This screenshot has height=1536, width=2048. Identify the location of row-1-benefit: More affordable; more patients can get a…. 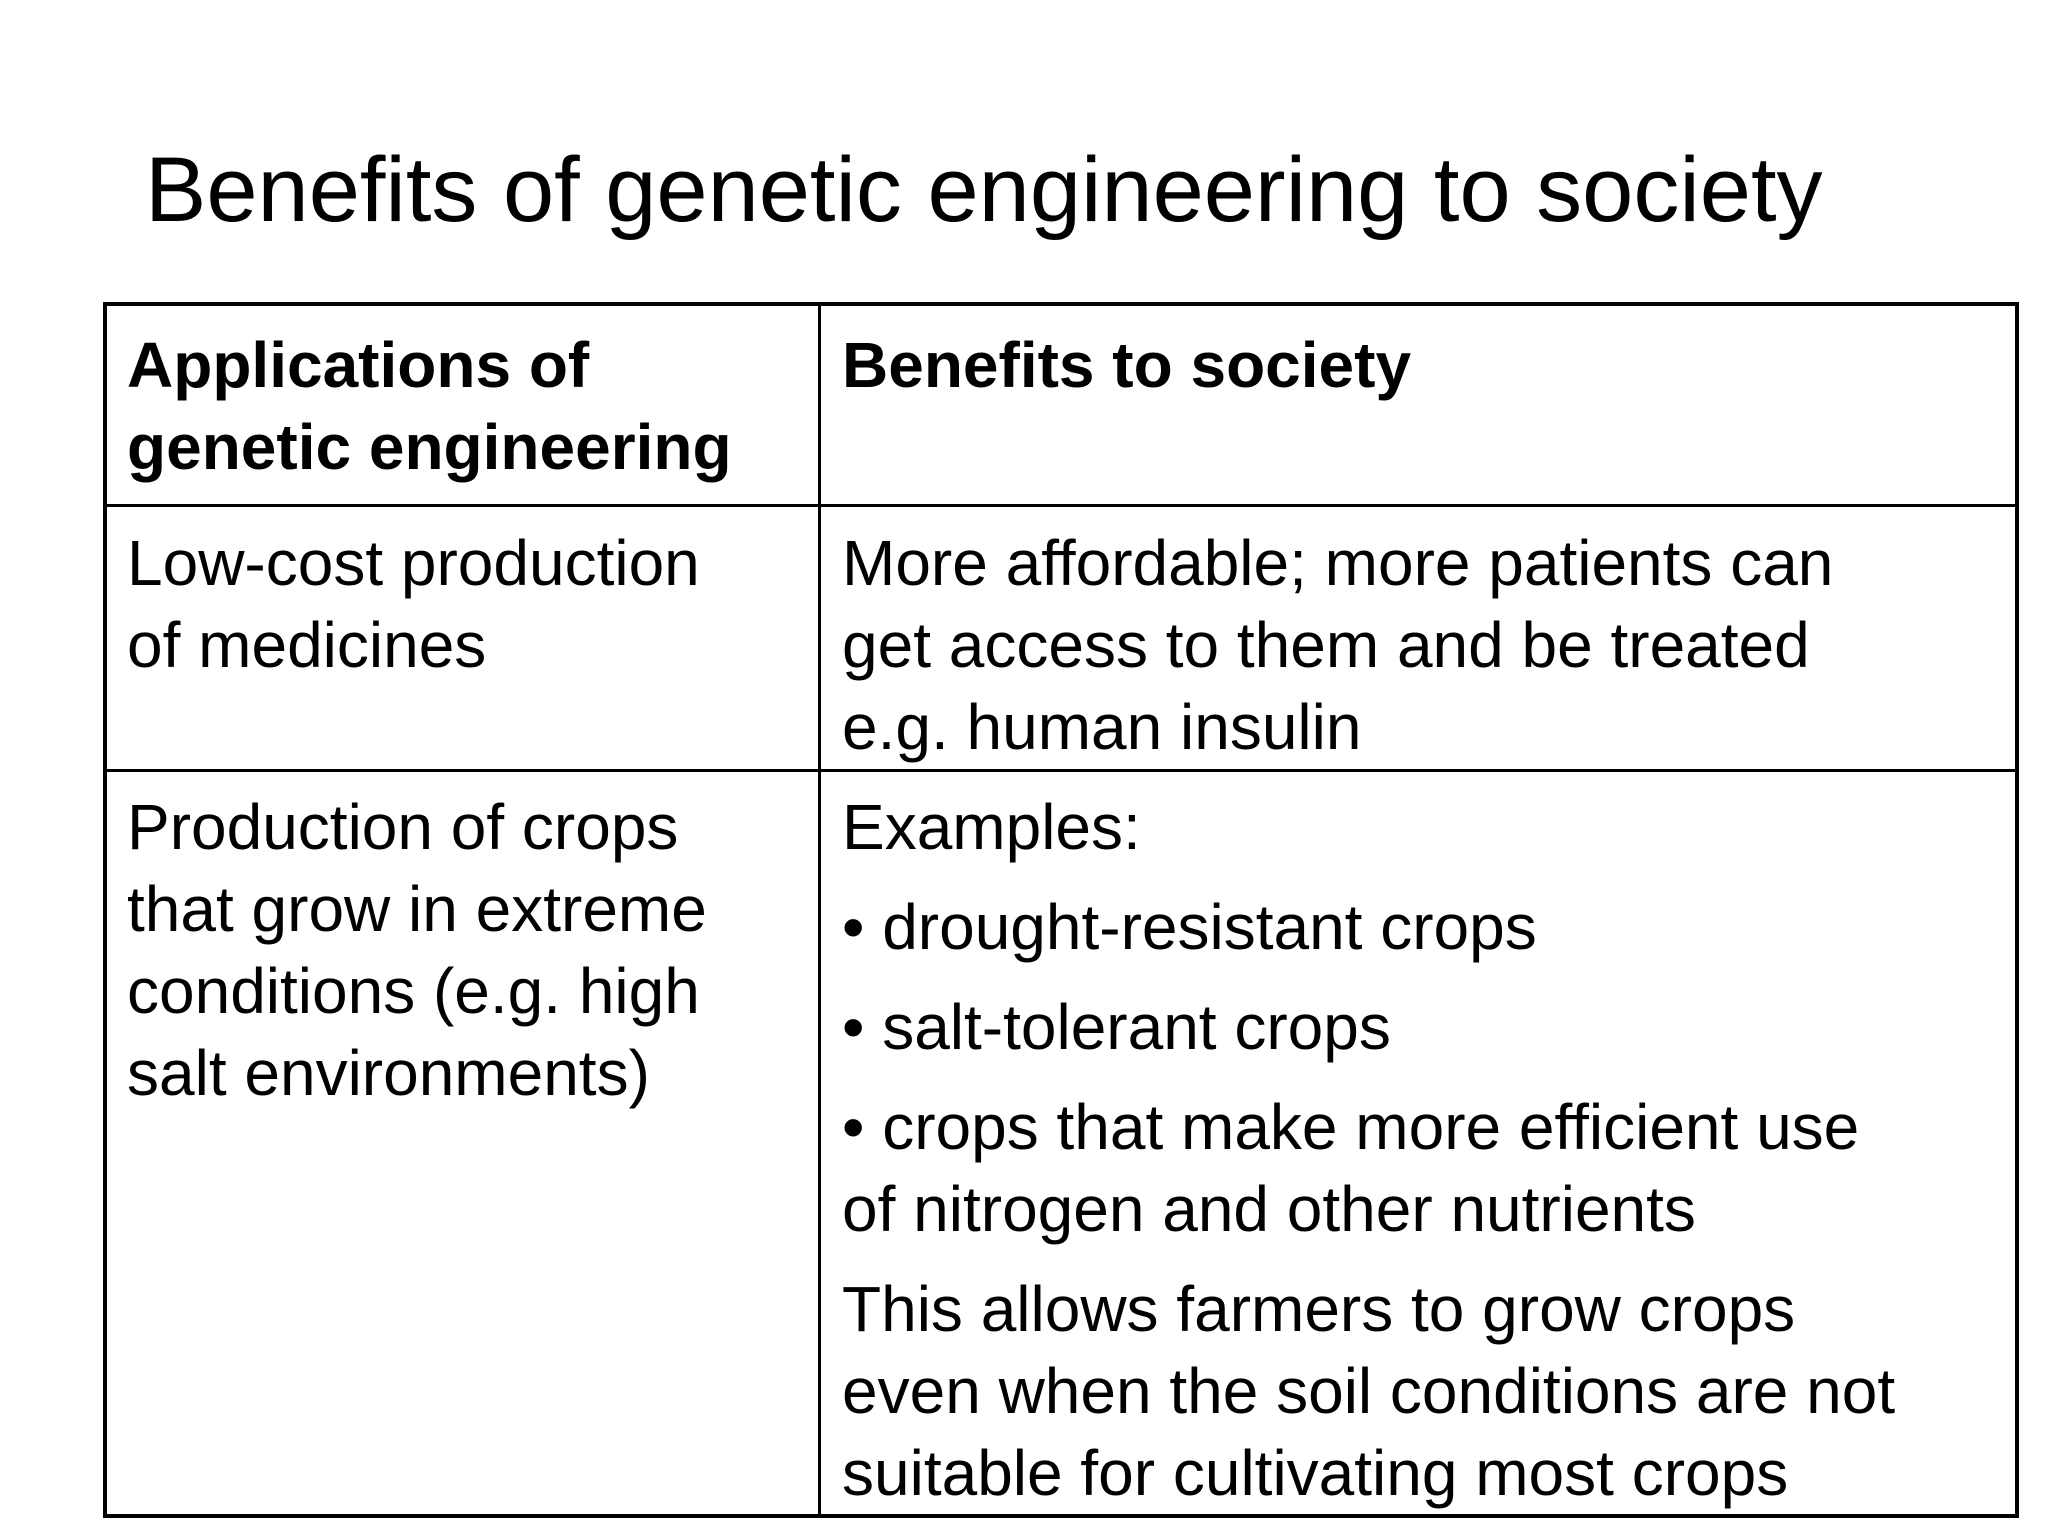
(1427, 645).